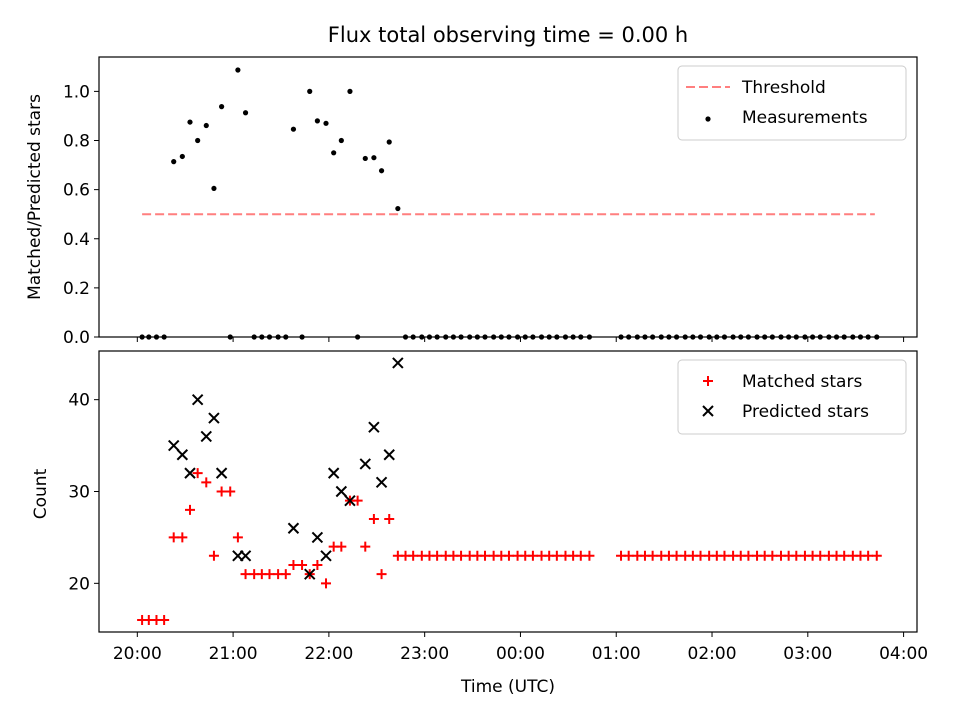 This screenshot has height=720, width=960. I want to click on x-tick-label: 02:00, so click(712, 654).